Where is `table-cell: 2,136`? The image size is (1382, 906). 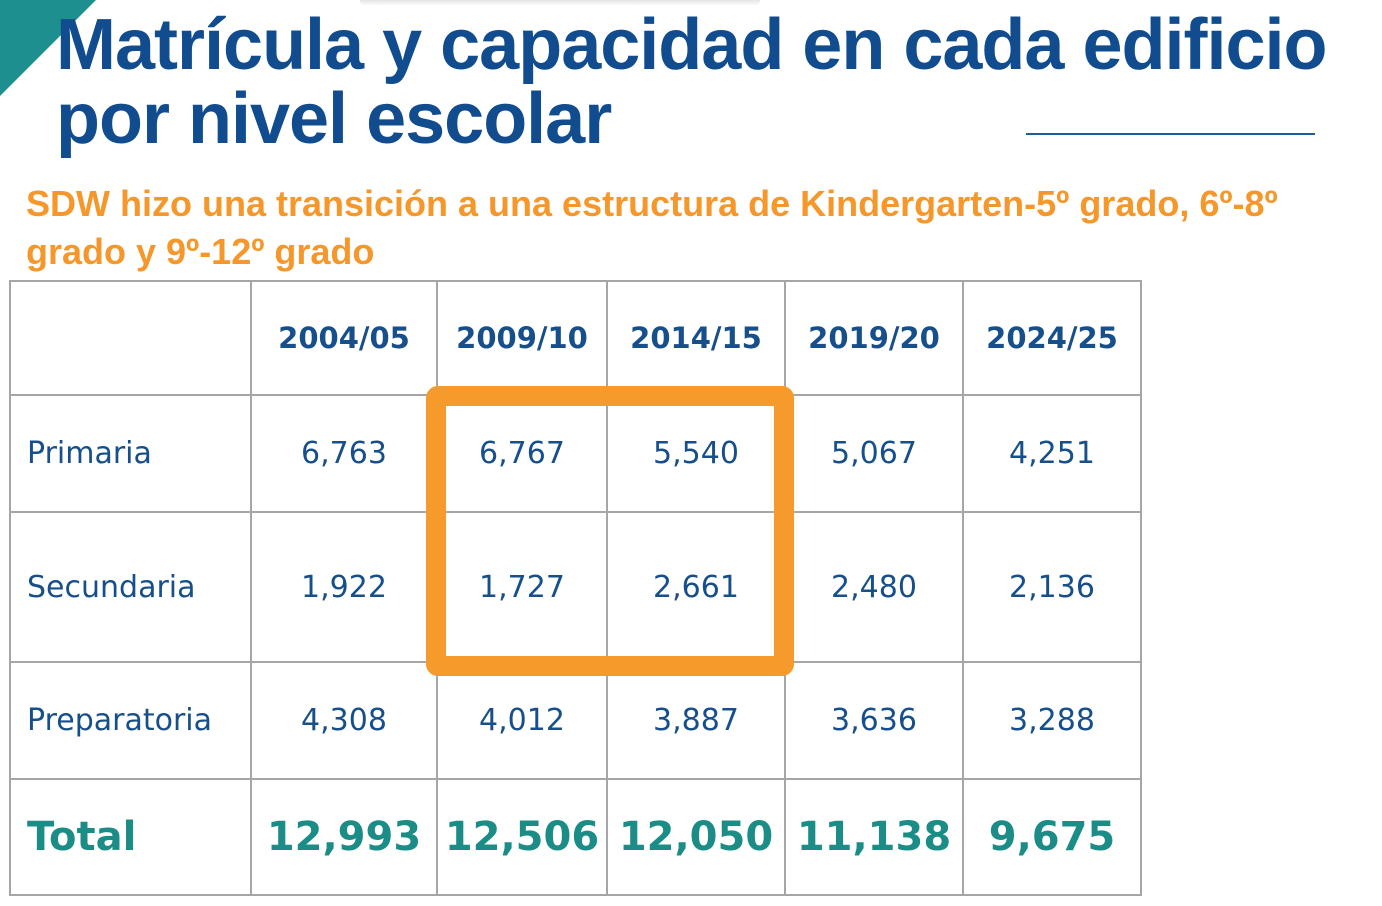 table-cell: 2,136 is located at coordinates (1052, 587).